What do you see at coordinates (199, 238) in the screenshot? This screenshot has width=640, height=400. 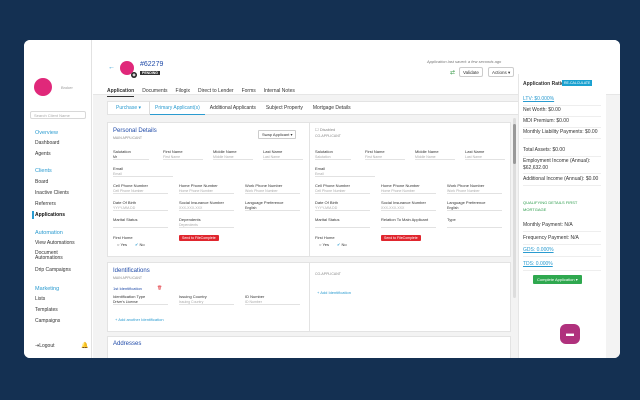 I see `send-to-filecomplete-button: Send to FileComplete` at bounding box center [199, 238].